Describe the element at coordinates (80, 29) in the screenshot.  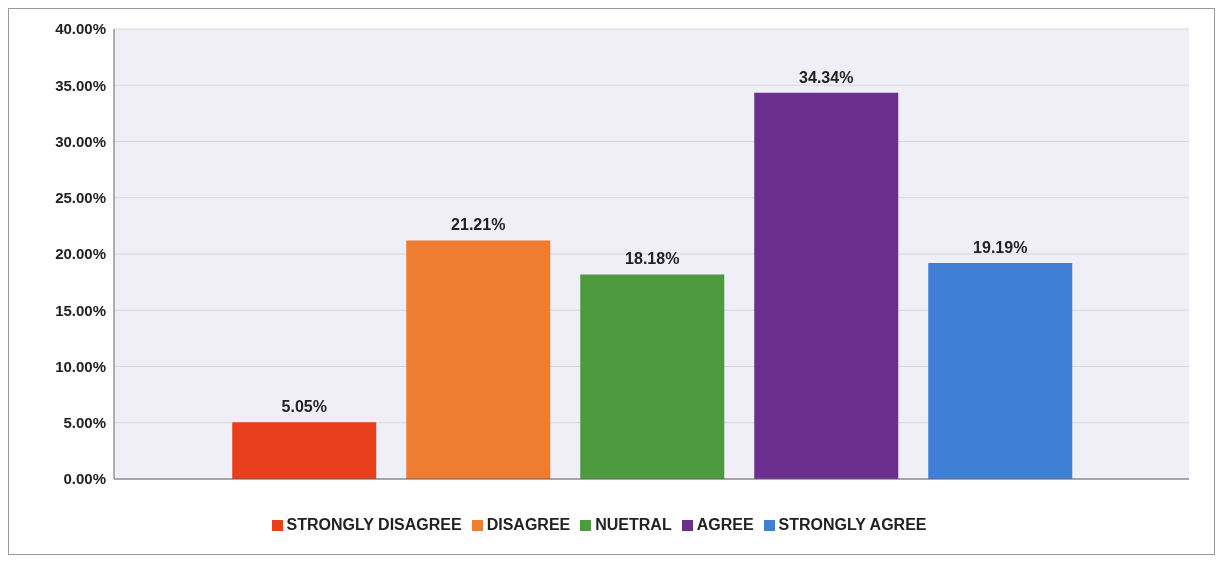
I see `y-tick-label: 40.00%` at that location.